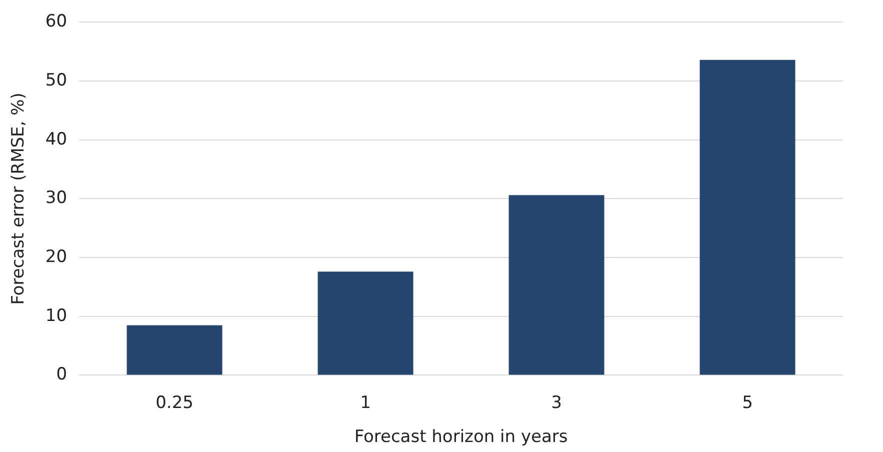 The height and width of the screenshot is (452, 883). Describe the element at coordinates (56, 316) in the screenshot. I see `y-tick-label: 10` at that location.